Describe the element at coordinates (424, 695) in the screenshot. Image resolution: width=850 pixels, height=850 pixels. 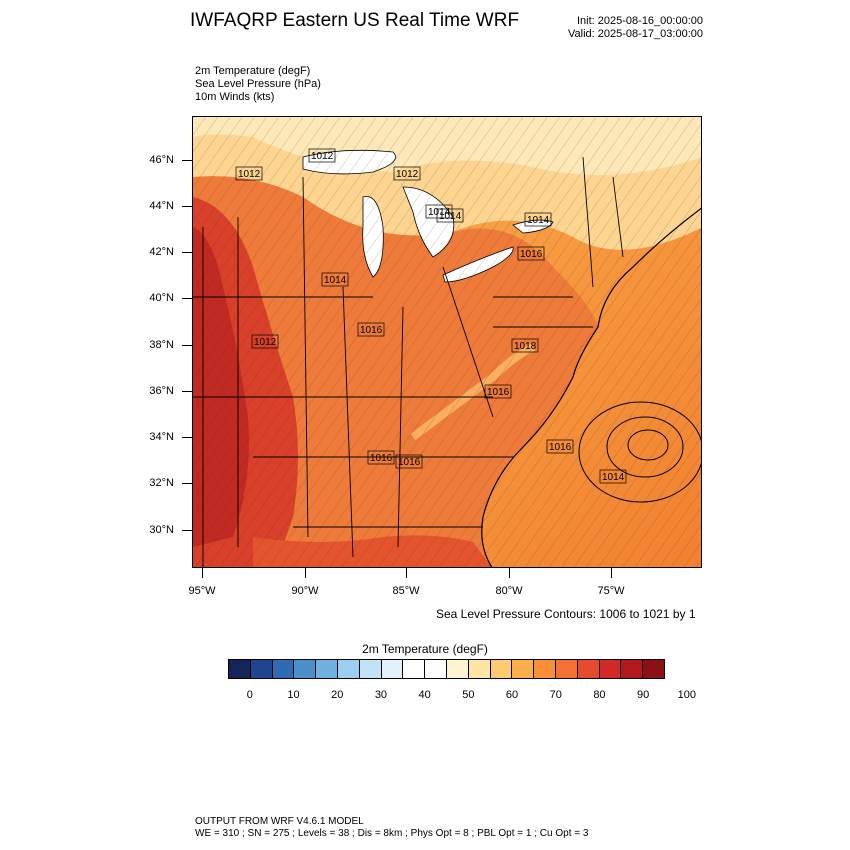
I see `colorbar-label: 40` at that location.